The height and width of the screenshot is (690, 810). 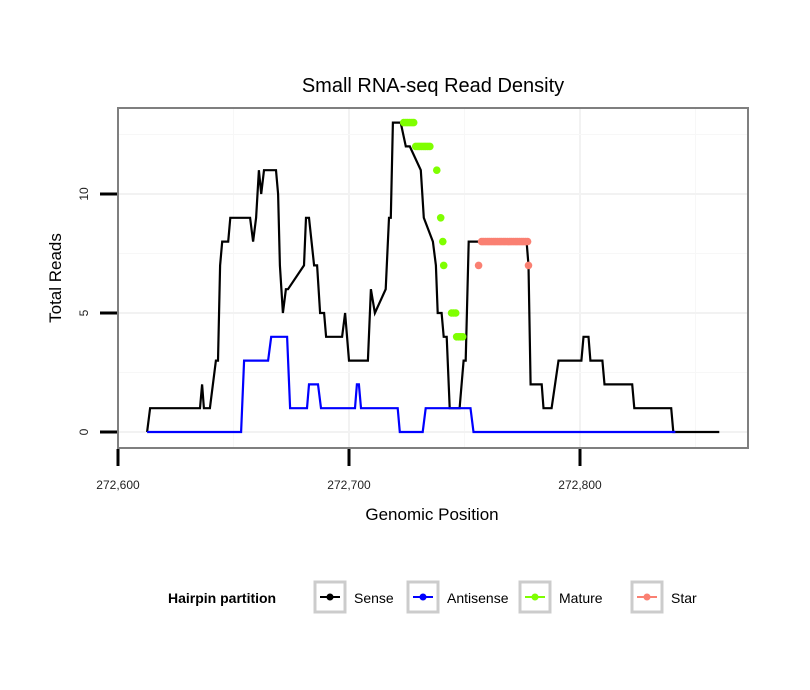 I want to click on legend-title: Hairpin partition, so click(x=222, y=598).